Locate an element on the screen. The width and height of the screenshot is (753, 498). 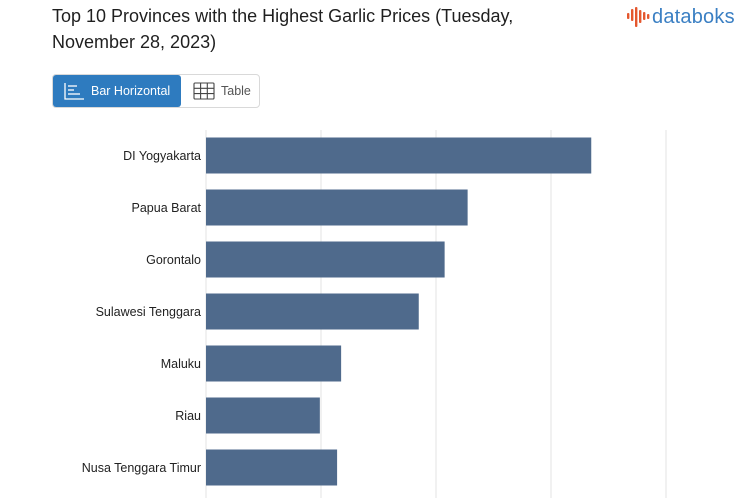
databoks-logo-icon is located at coordinates (638, 17).